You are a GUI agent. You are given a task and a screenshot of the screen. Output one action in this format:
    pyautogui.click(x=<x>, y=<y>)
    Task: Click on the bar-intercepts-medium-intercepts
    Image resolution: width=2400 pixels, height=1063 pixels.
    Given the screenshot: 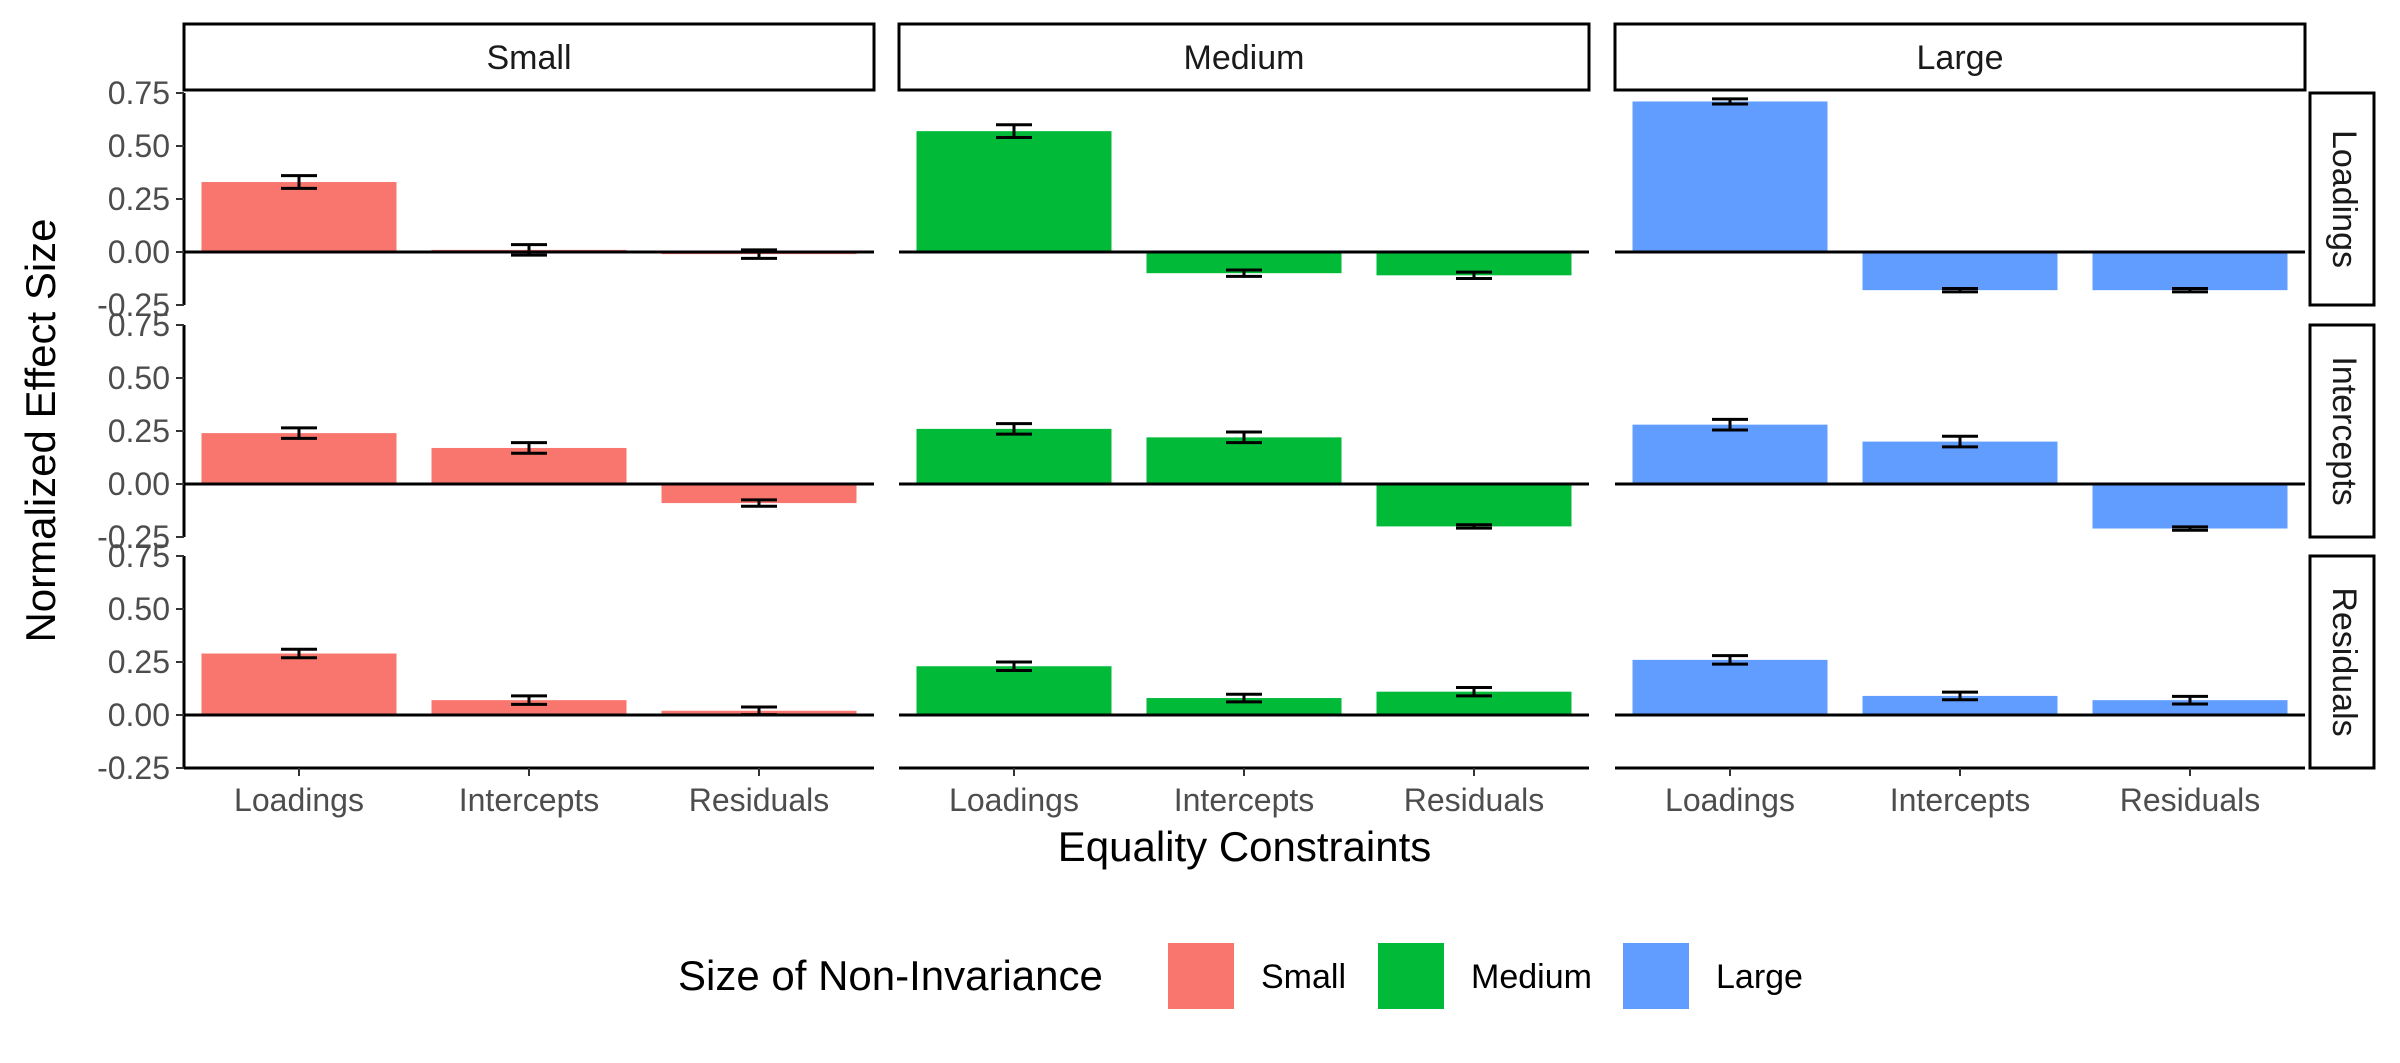 What is the action you would take?
    pyautogui.click(x=1244, y=460)
    